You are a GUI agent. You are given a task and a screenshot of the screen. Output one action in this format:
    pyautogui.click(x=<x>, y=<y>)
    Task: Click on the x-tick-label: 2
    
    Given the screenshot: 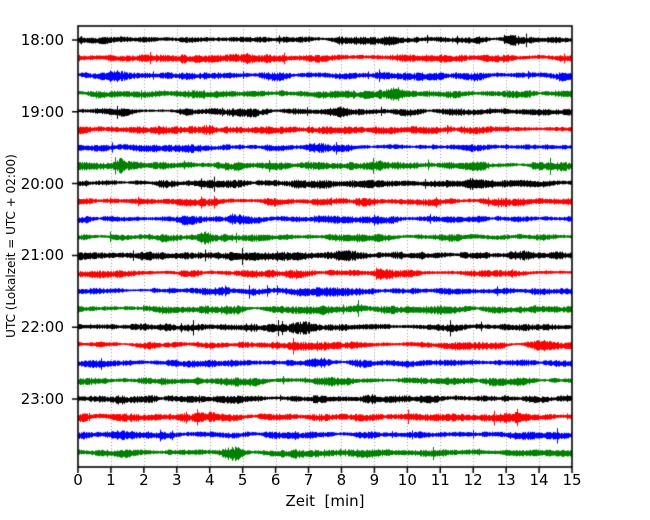 What is the action you would take?
    pyautogui.click(x=144, y=480)
    